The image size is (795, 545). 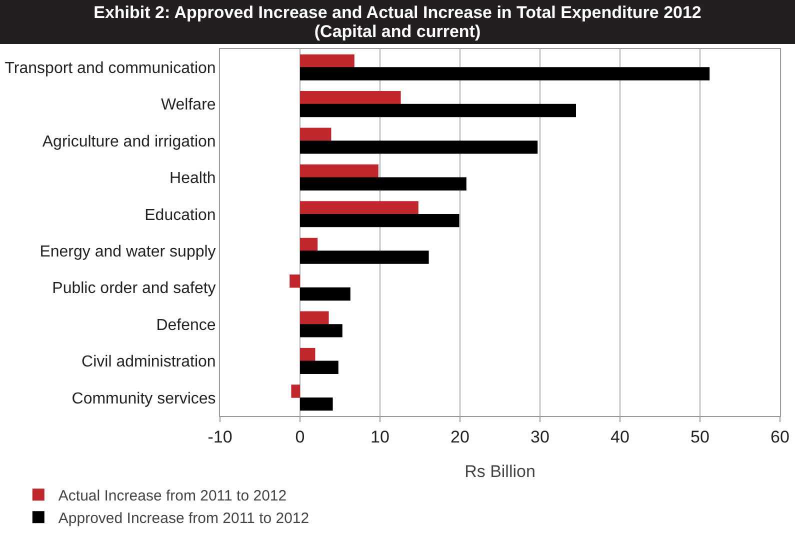 What do you see at coordinates (128, 251) in the screenshot?
I see `y-tick-label: Energy and water supply` at bounding box center [128, 251].